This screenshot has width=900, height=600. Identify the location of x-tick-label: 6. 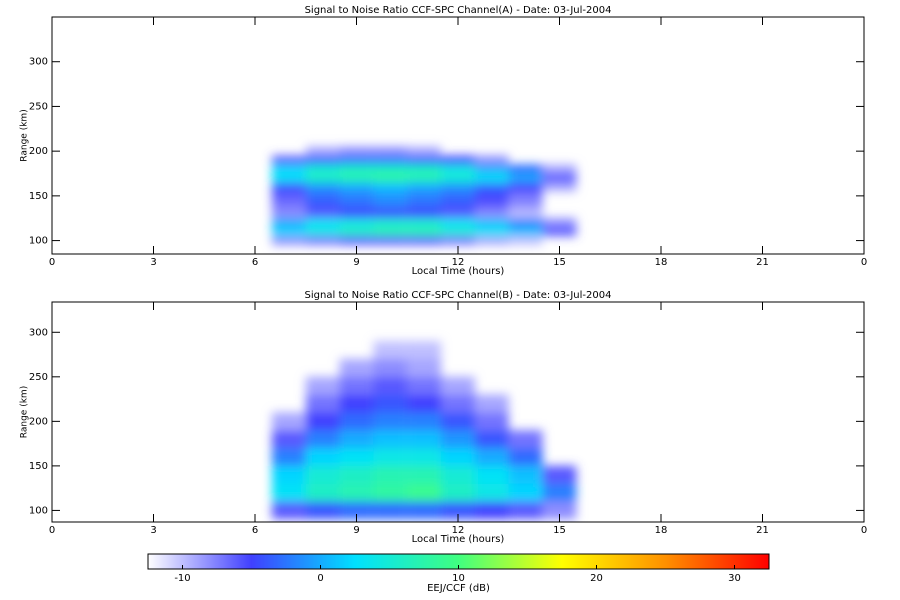
(255, 530).